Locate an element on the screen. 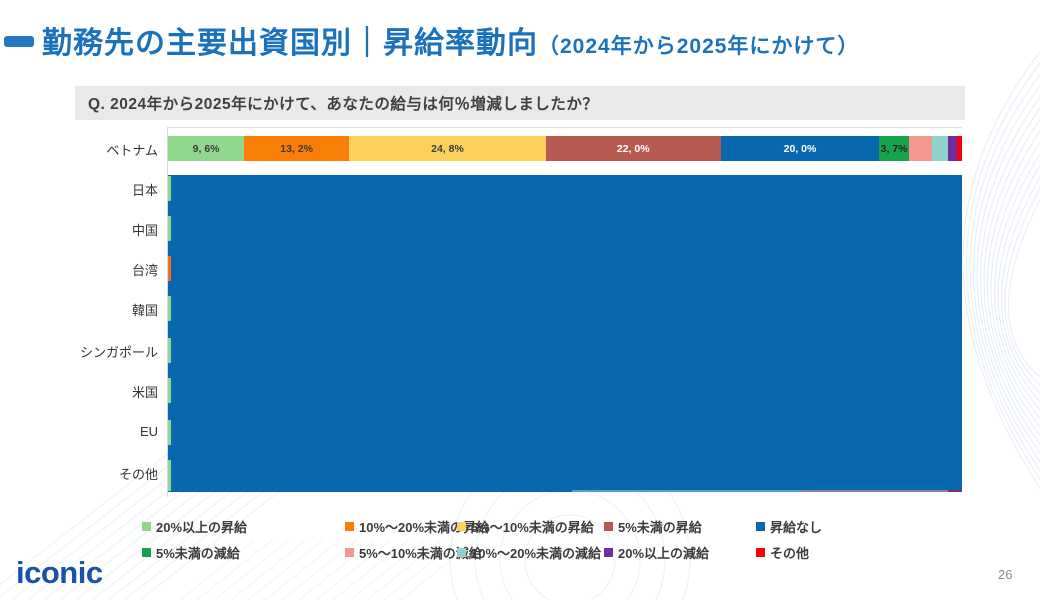  bar-segment-label: 13, 2% is located at coordinates (296, 148).